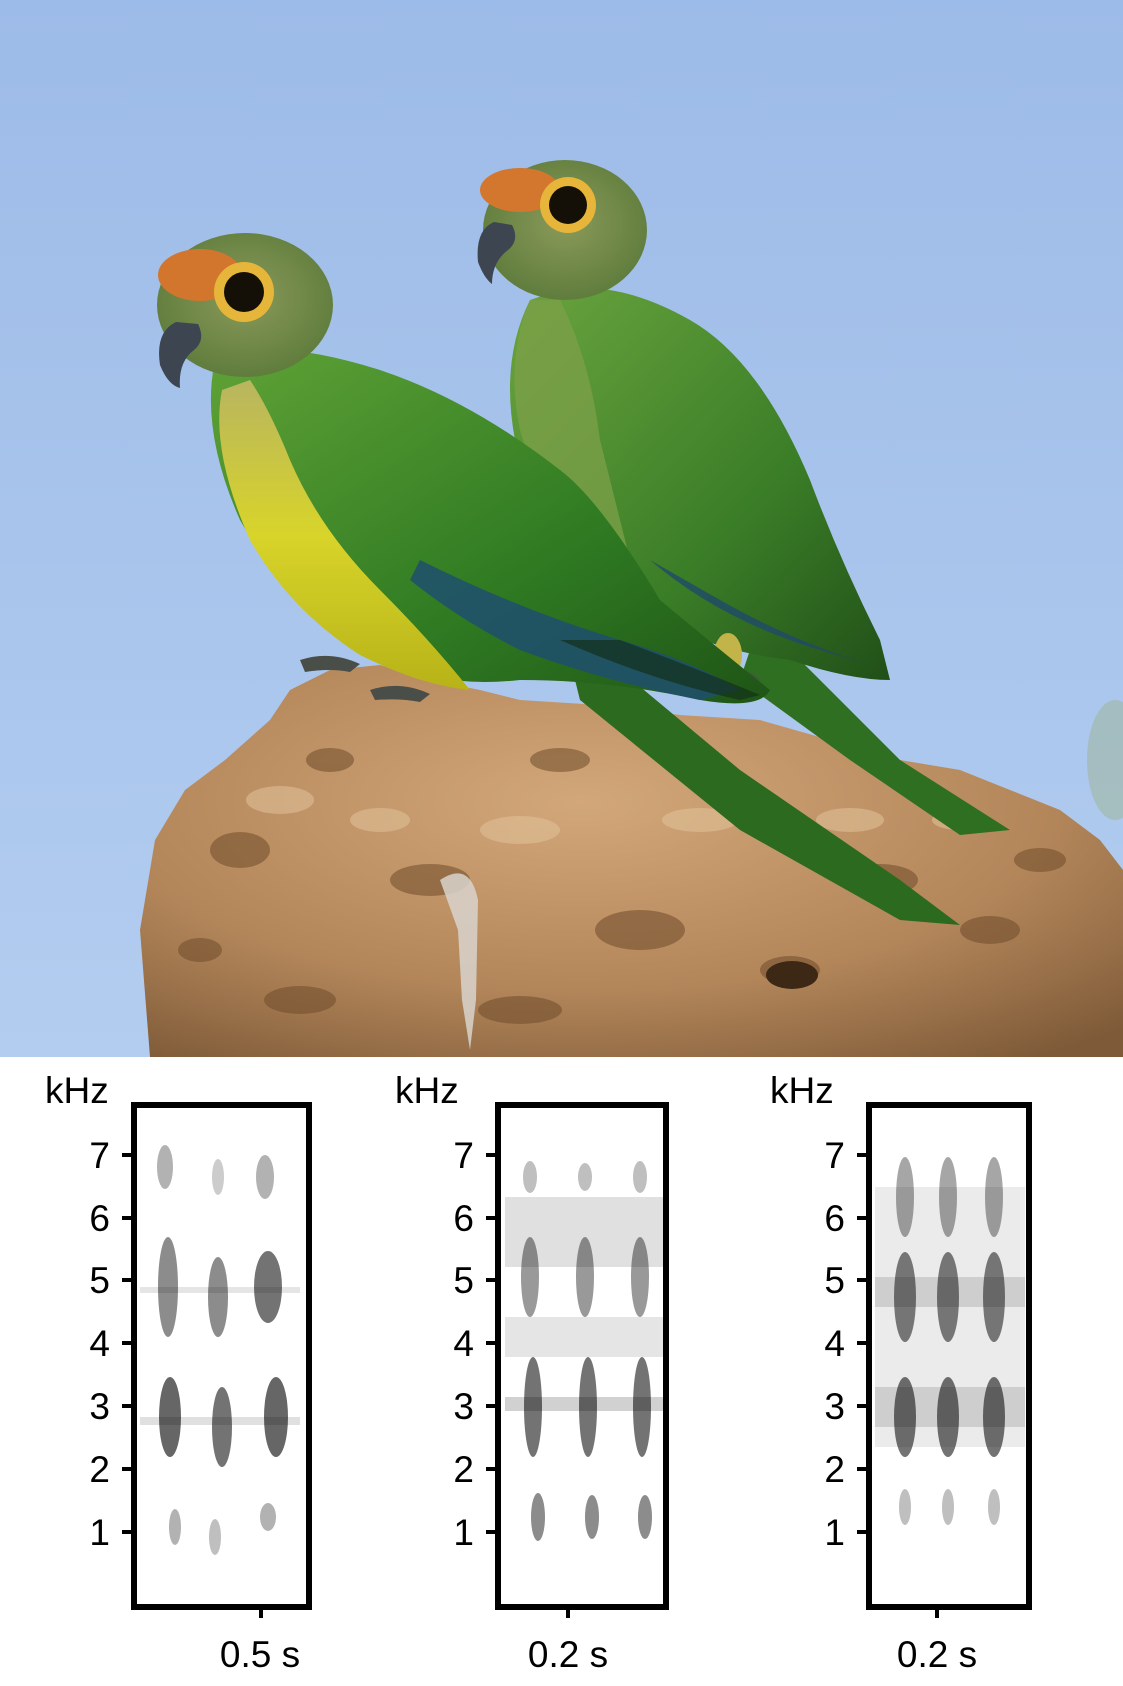 This screenshot has height=1686, width=1123. I want to click on spectrogram-panel-1: kHz 7 6 5 4 3 2 1, so click(178, 1372).